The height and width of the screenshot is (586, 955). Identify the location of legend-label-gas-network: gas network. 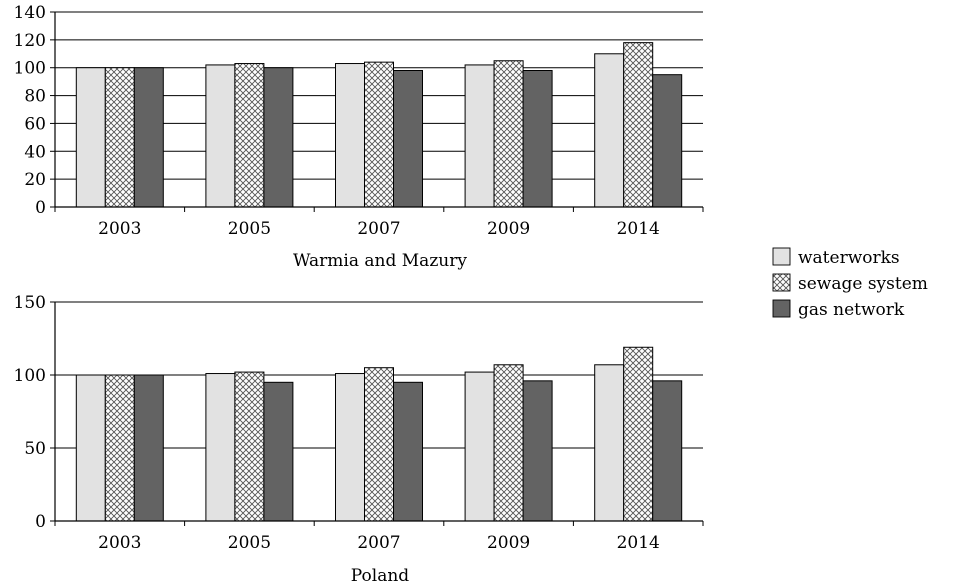
(851, 310).